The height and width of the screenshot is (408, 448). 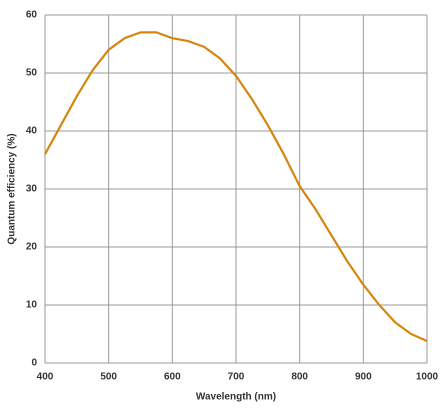 I want to click on y-tick-label: 20, so click(x=32, y=247).